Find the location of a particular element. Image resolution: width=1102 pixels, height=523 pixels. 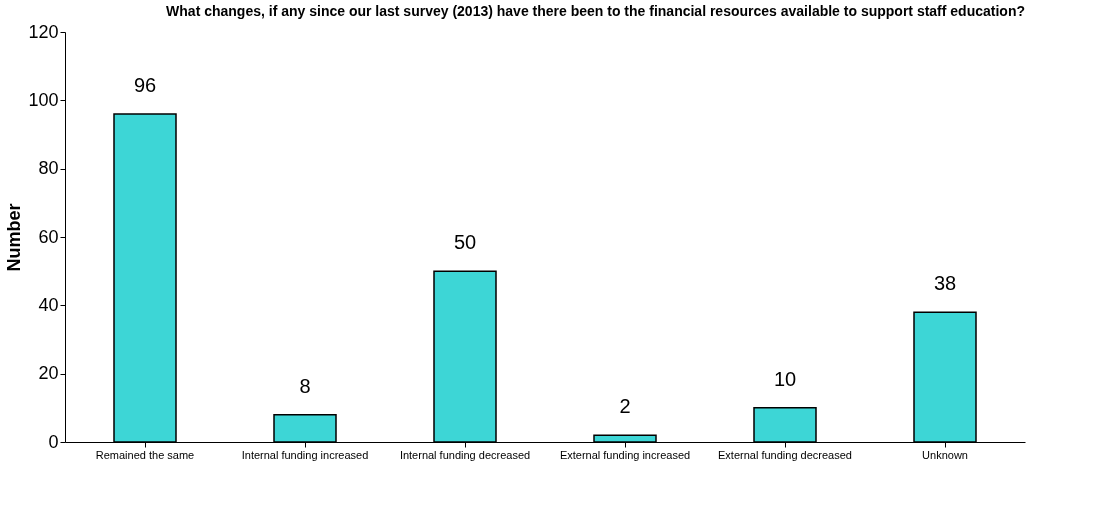

x-tick-label: Unknown is located at coordinates (945, 454).